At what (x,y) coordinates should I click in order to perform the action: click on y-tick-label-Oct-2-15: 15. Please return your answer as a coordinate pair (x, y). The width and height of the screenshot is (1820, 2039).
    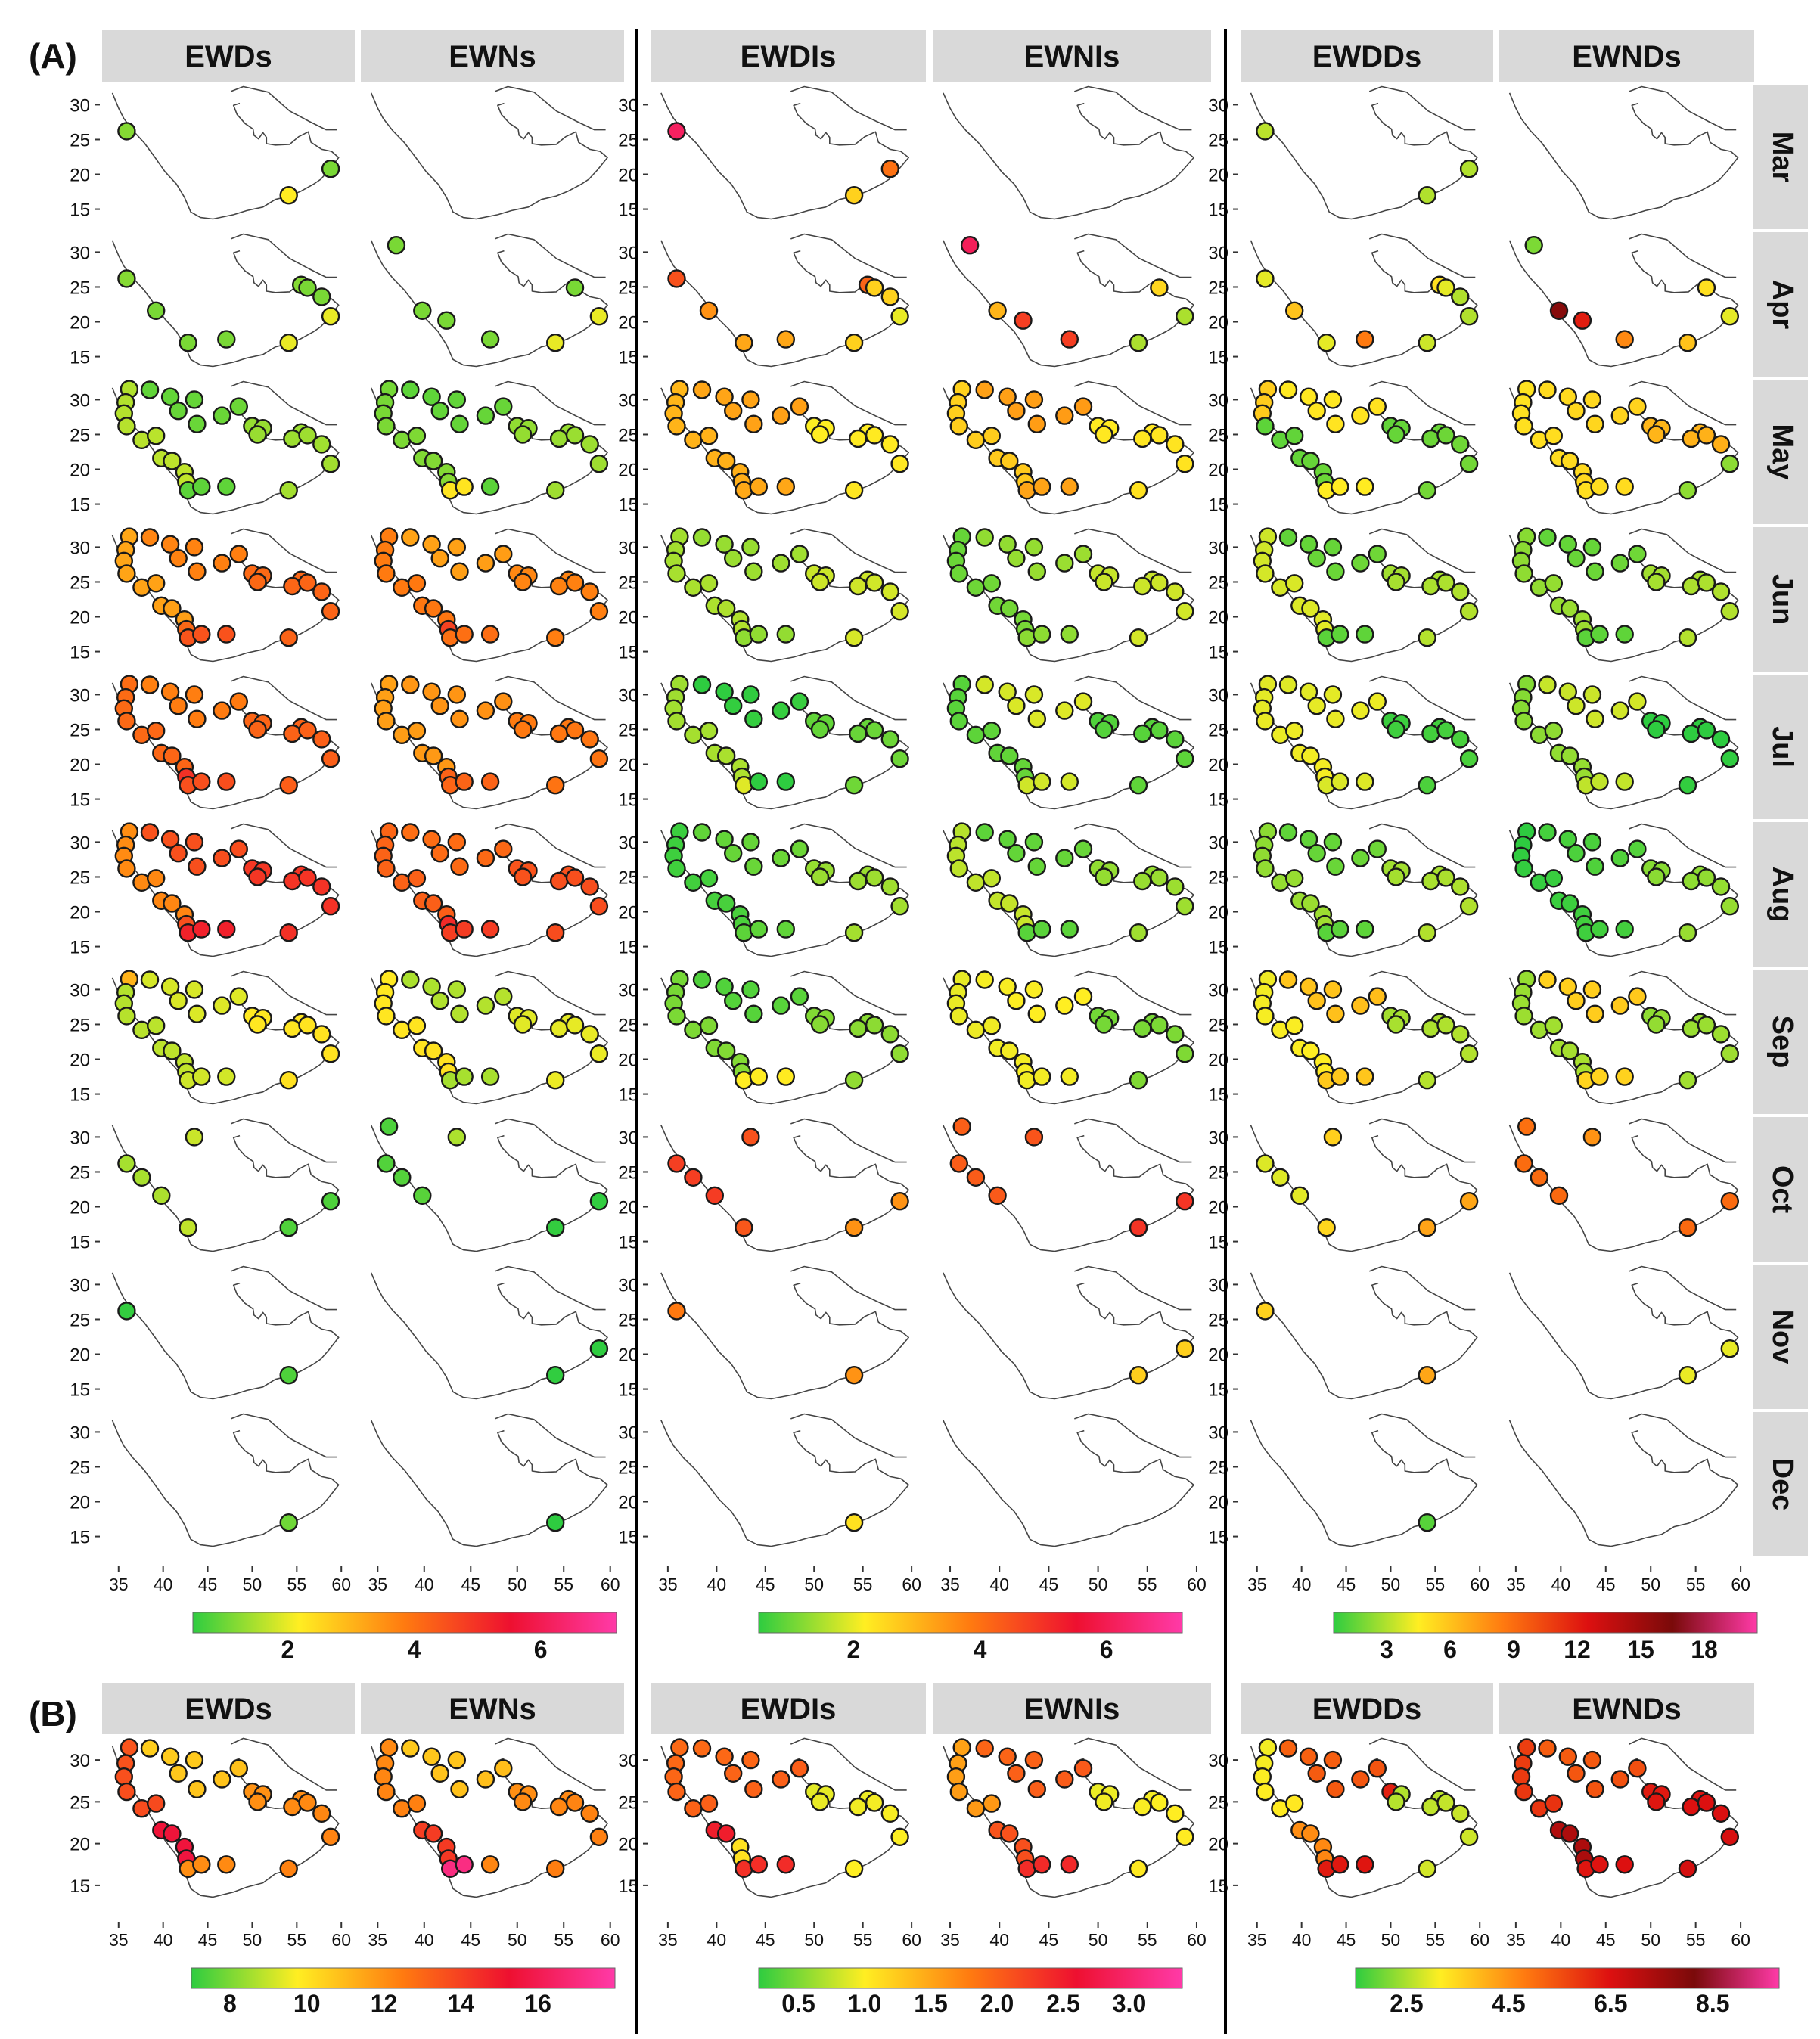
    Looking at the image, I should click on (628, 1243).